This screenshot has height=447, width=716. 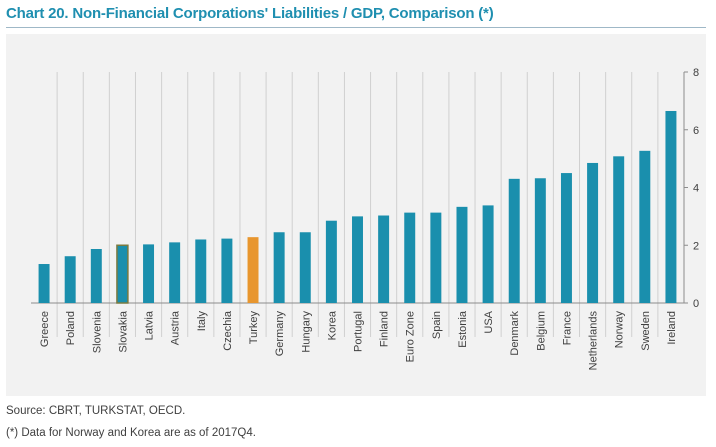 I want to click on bar-czechia, so click(x=227, y=270).